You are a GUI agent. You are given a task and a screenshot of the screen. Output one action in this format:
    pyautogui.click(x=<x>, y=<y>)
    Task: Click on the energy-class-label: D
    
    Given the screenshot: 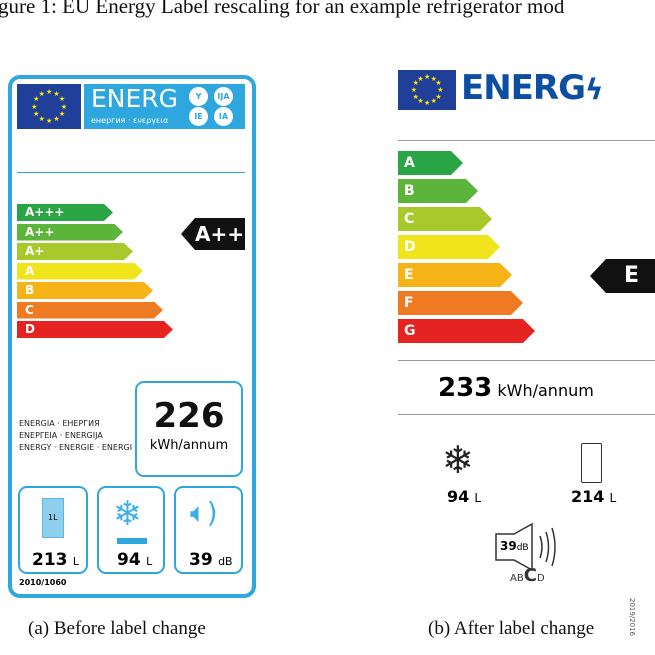 What is the action you would take?
    pyautogui.click(x=30, y=329)
    